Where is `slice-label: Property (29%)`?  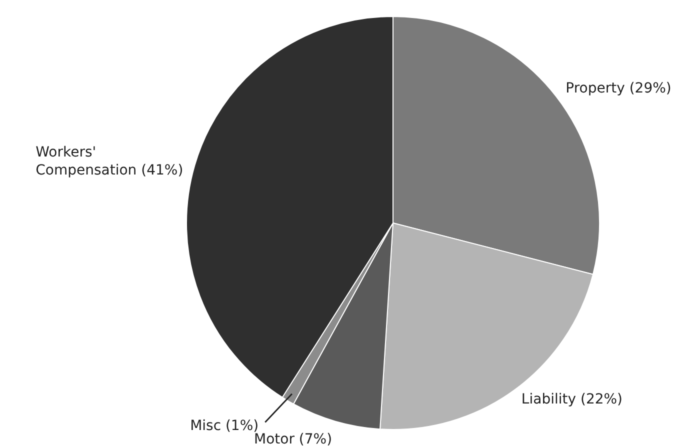
slice-label: Property (29%) is located at coordinates (619, 88).